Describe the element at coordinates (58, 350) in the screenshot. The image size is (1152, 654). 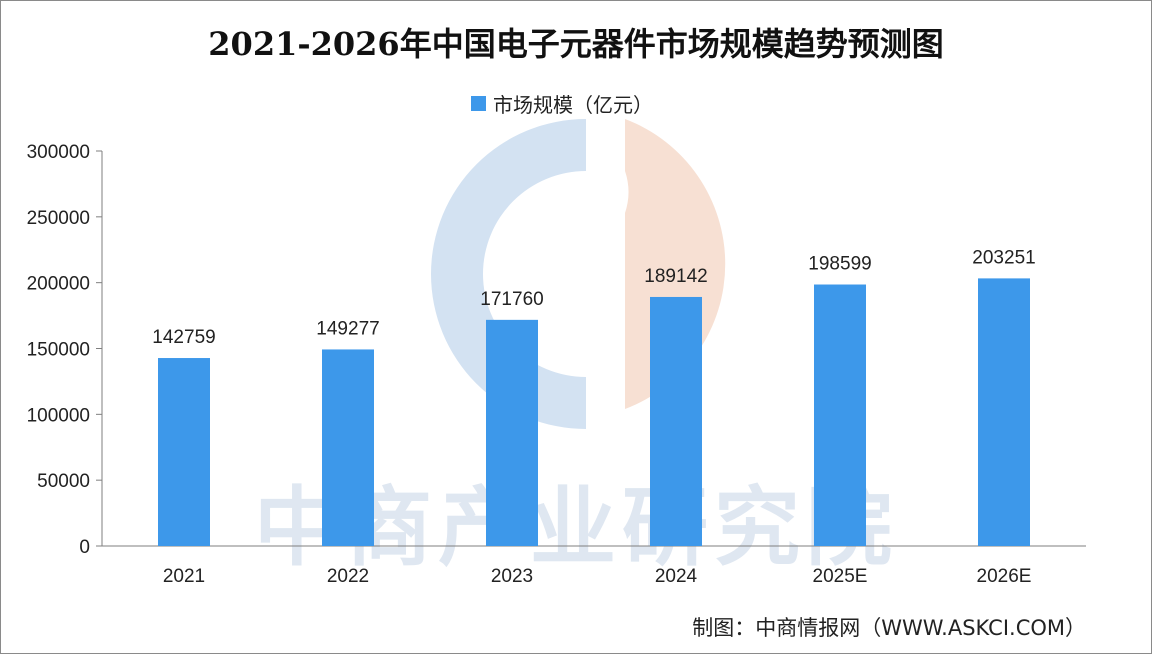
I see `y-tick-label: 150000` at that location.